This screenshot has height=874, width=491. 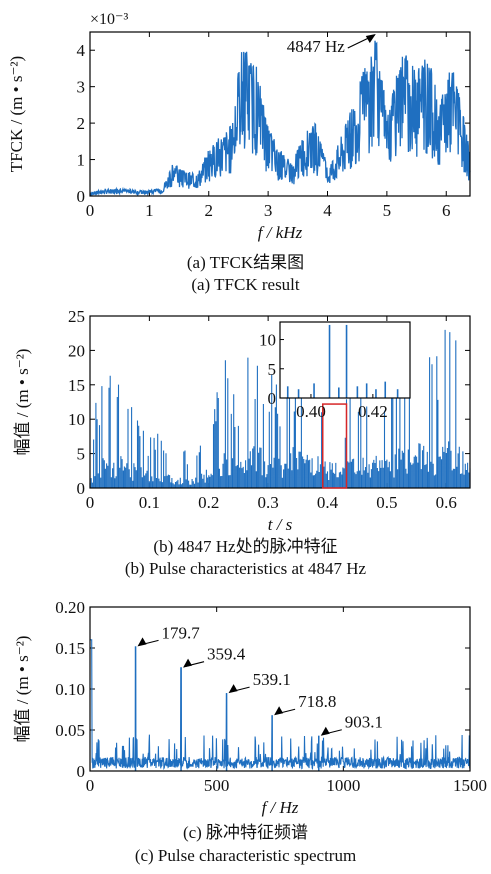 I want to click on plot-frame-a, so click(x=280, y=114).